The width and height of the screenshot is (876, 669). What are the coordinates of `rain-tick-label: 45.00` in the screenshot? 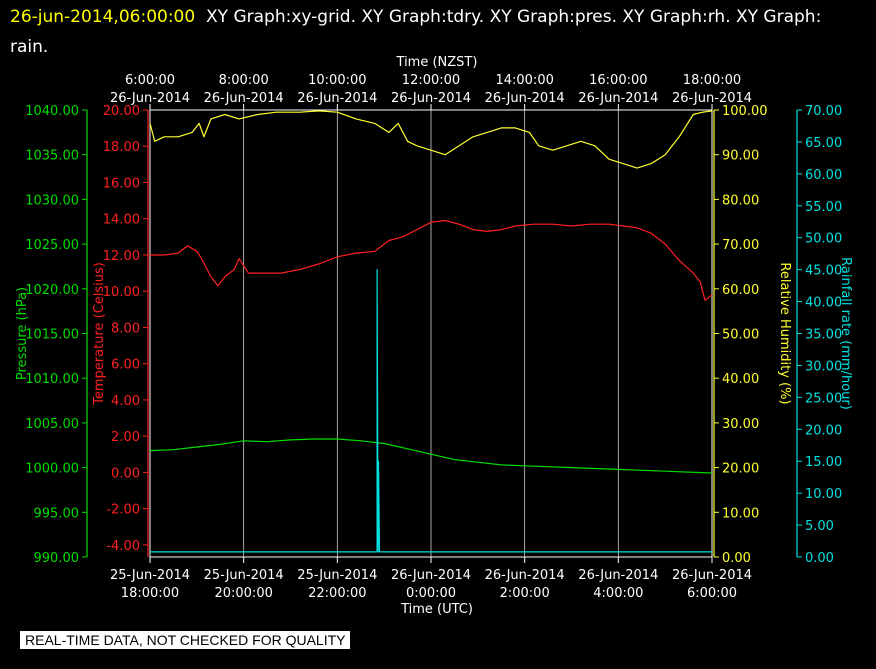 It's located at (823, 271).